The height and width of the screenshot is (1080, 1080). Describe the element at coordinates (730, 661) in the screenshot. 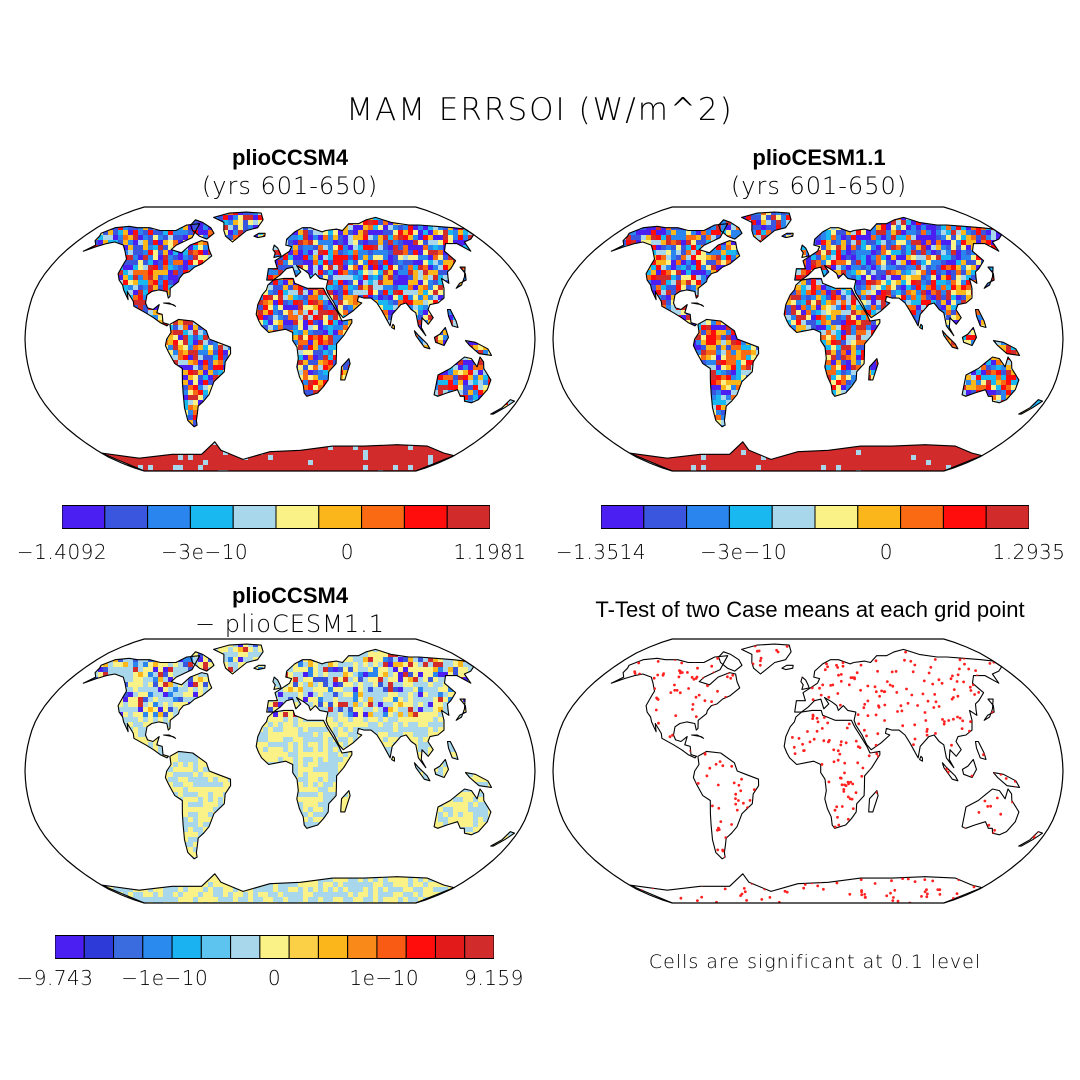

I see `coastline-baffin` at that location.